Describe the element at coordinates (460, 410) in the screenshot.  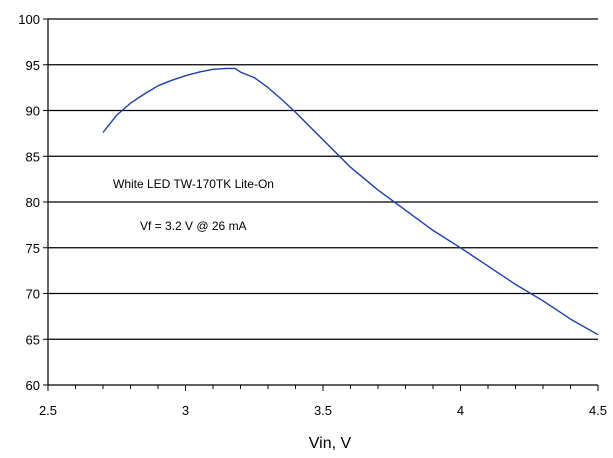
I see `x-tick-label-4: 4` at that location.